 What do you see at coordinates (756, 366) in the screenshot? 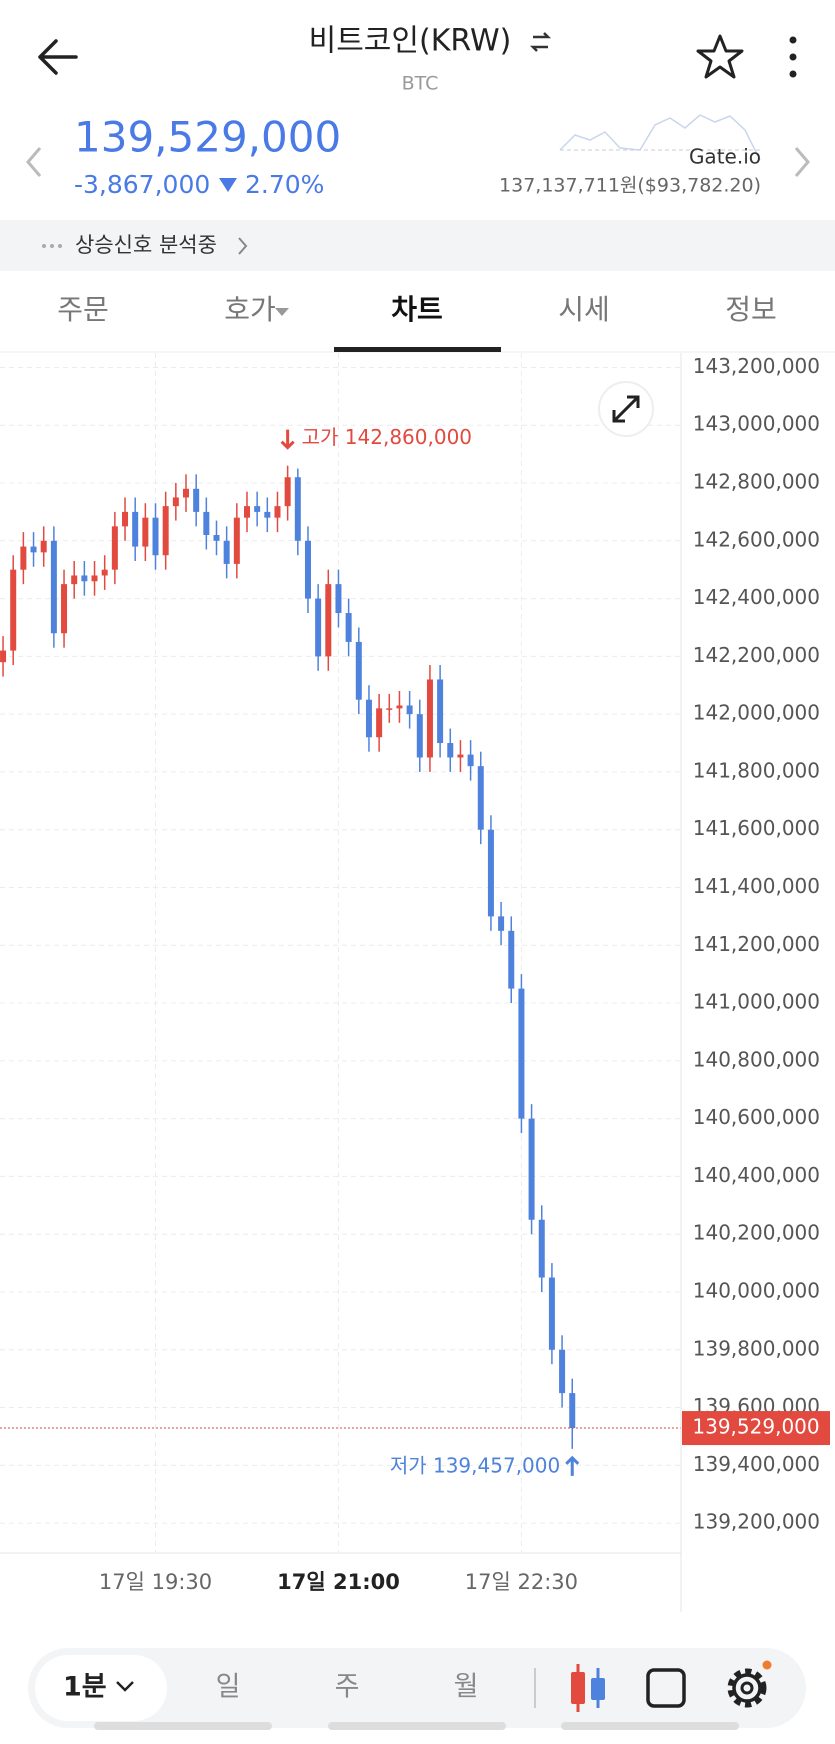
I see `y-tick-label: 143,200,000` at bounding box center [756, 366].